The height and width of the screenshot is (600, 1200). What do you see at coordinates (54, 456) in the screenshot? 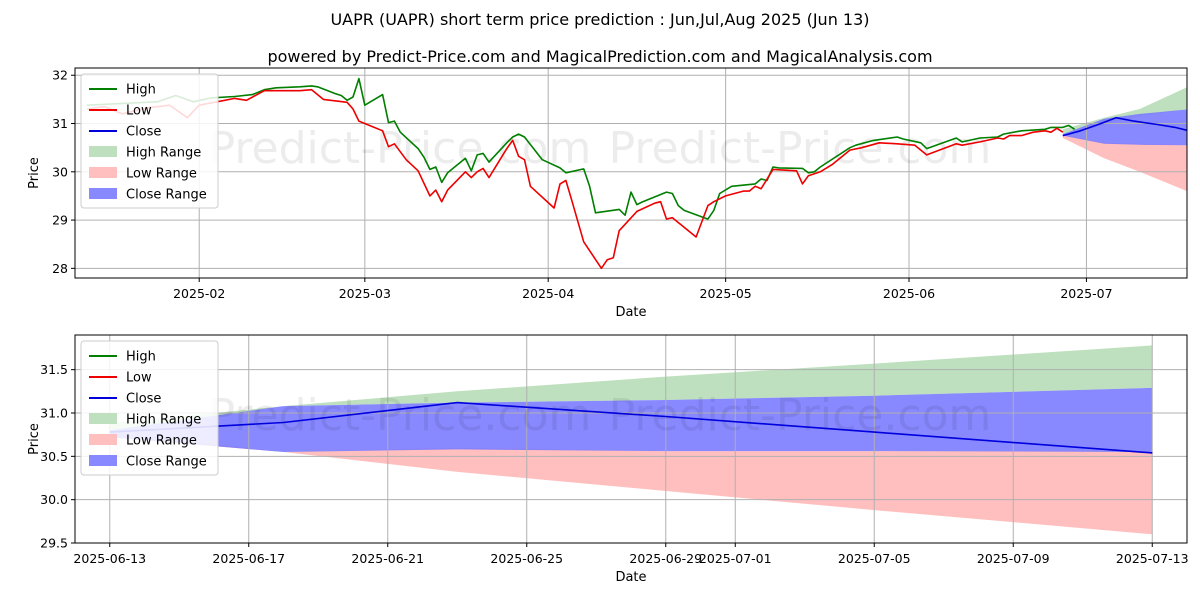
I see `y-tick-label: 30.5` at bounding box center [54, 456].